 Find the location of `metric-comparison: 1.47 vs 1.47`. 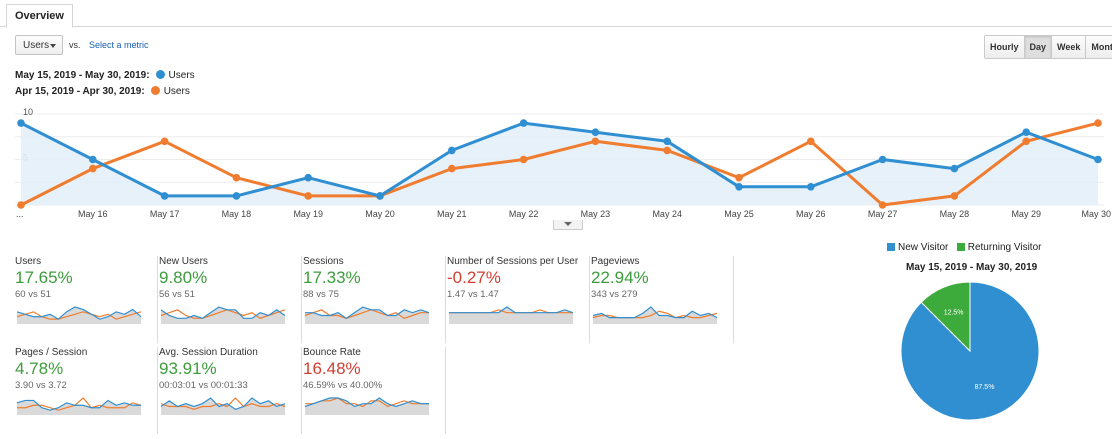

metric-comparison: 1.47 vs 1.47 is located at coordinates (473, 294).